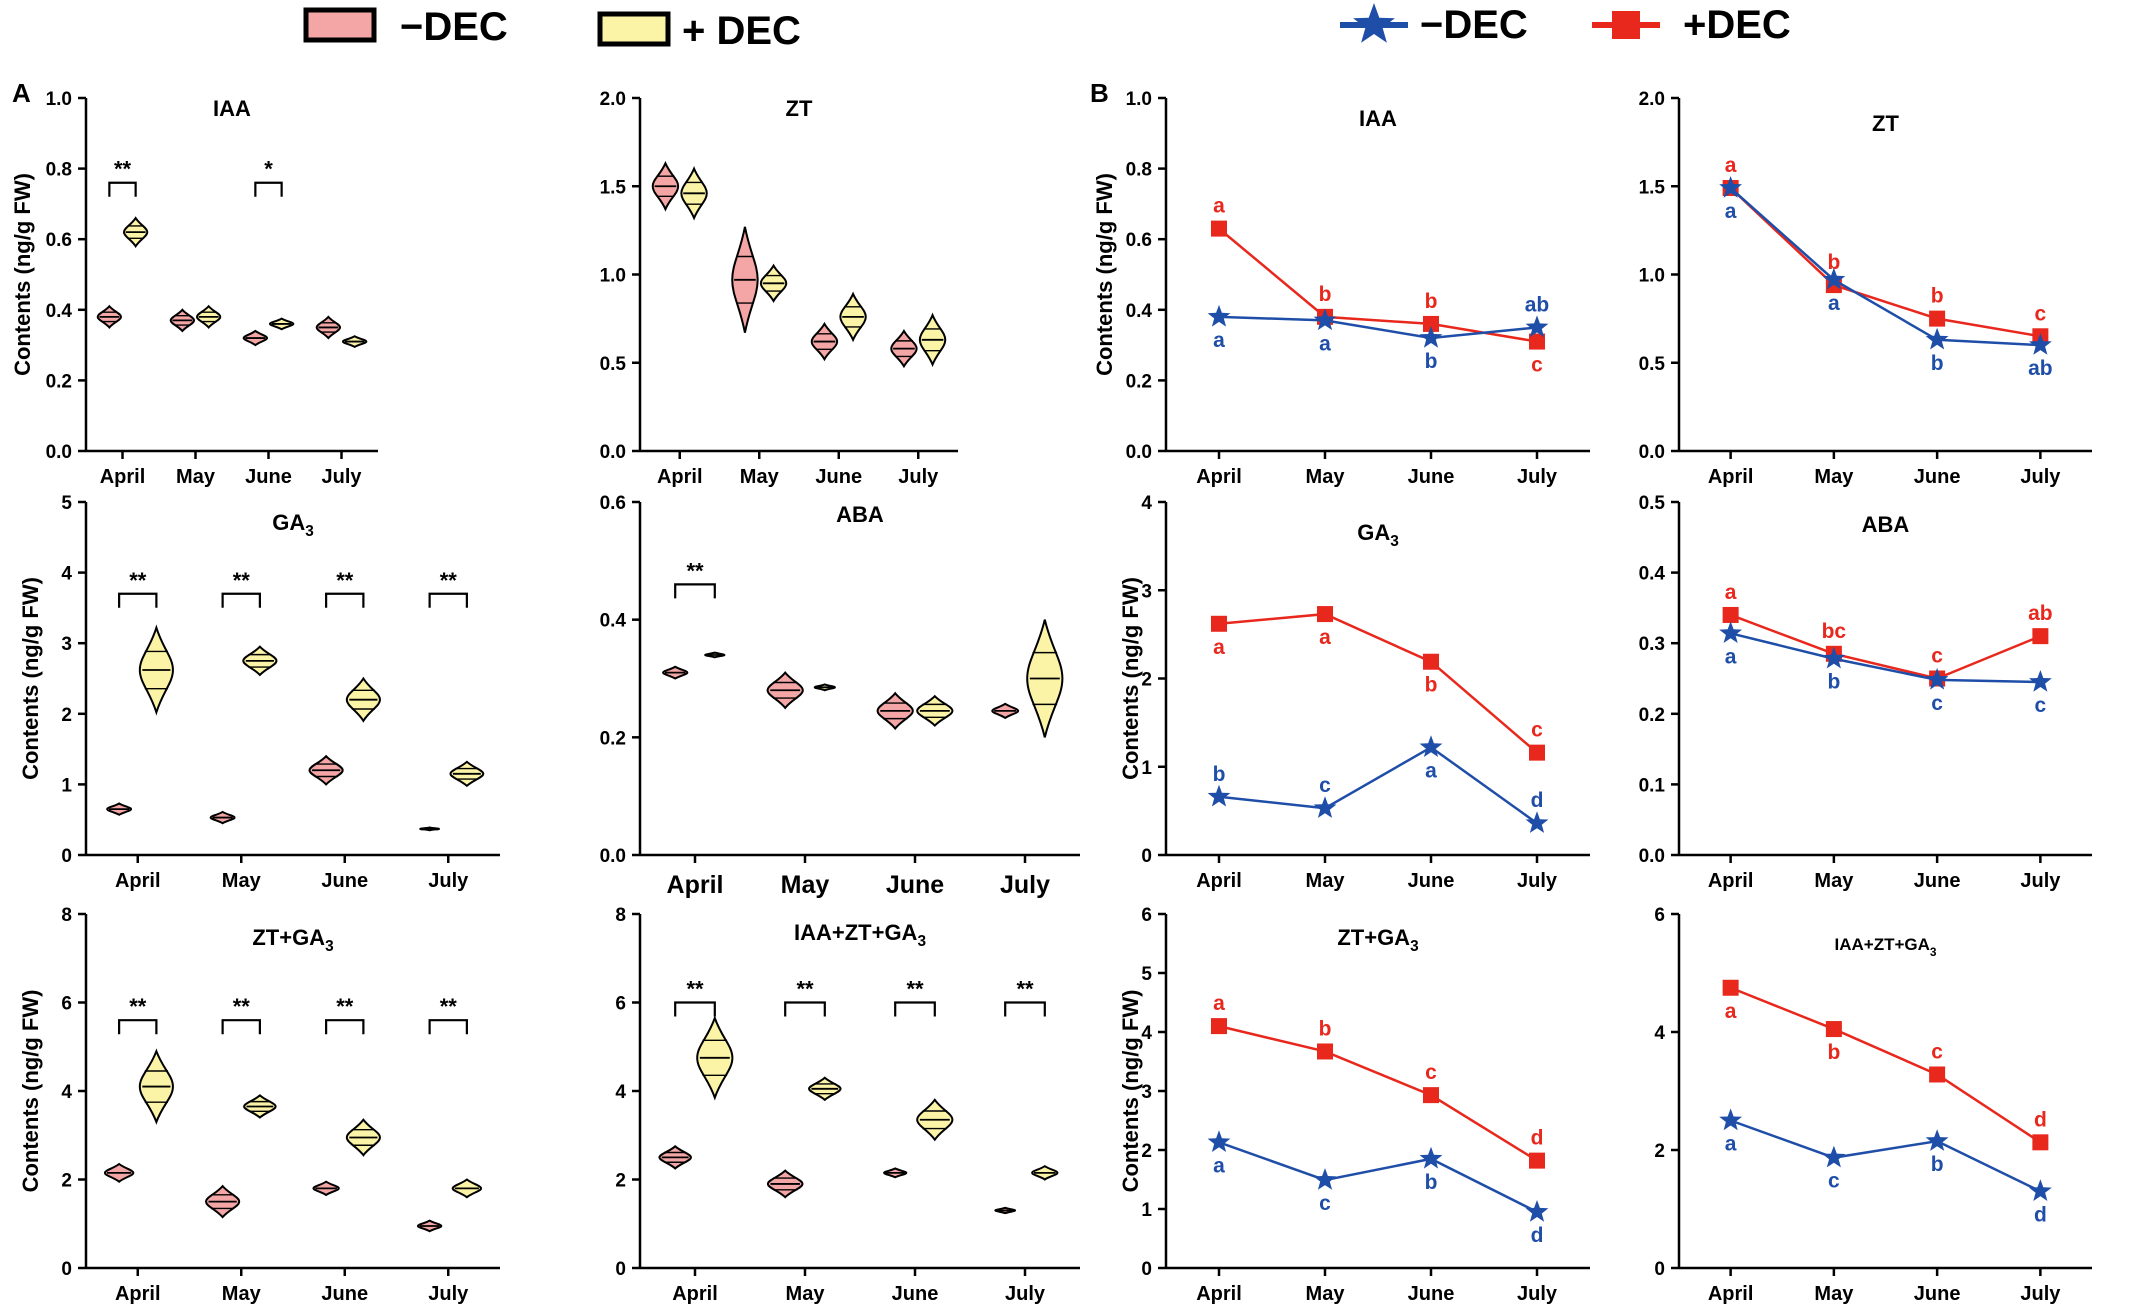  What do you see at coordinates (613, 99) in the screenshot?
I see `y-tick-label: 2.0` at bounding box center [613, 99].